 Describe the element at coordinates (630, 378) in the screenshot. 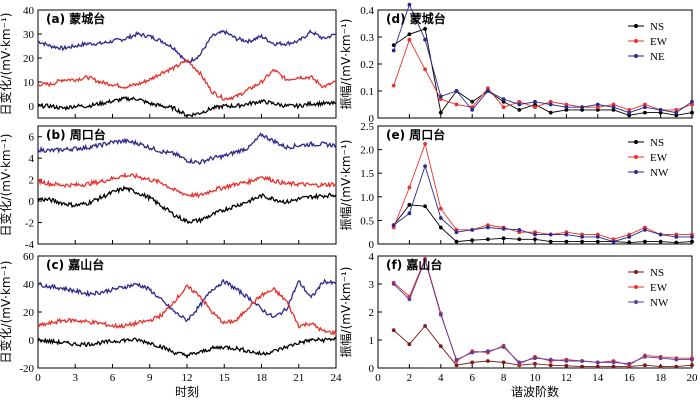

I see `x-tick-label: 16` at that location.